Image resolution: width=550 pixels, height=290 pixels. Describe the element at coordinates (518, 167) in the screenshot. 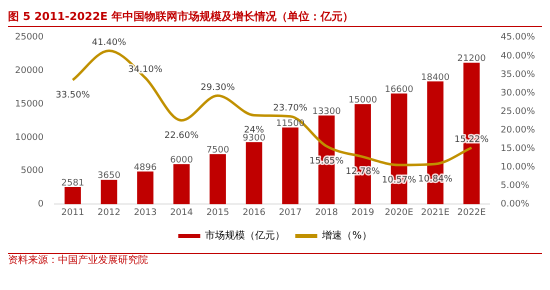

I see `y2-tick-label: 10.00%` at that location.